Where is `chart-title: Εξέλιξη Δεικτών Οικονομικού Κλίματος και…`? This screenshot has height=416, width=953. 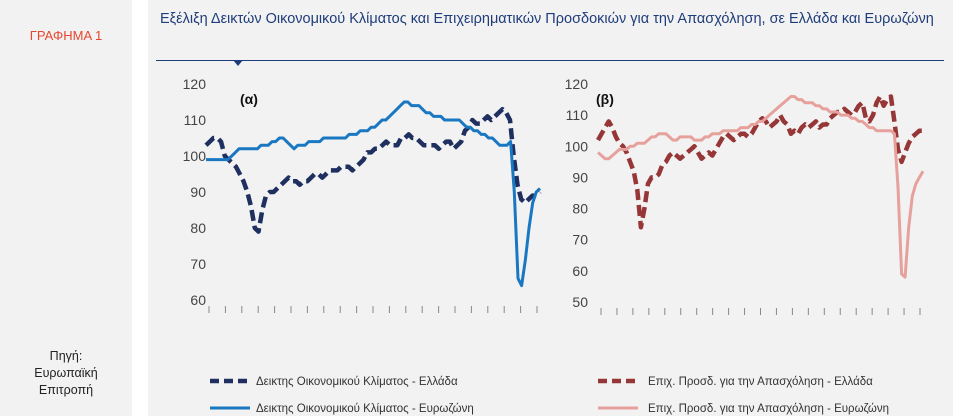 chart-title: Εξέλιξη Δεικτών Οικονομικού Κλίματος και… is located at coordinates (547, 19).